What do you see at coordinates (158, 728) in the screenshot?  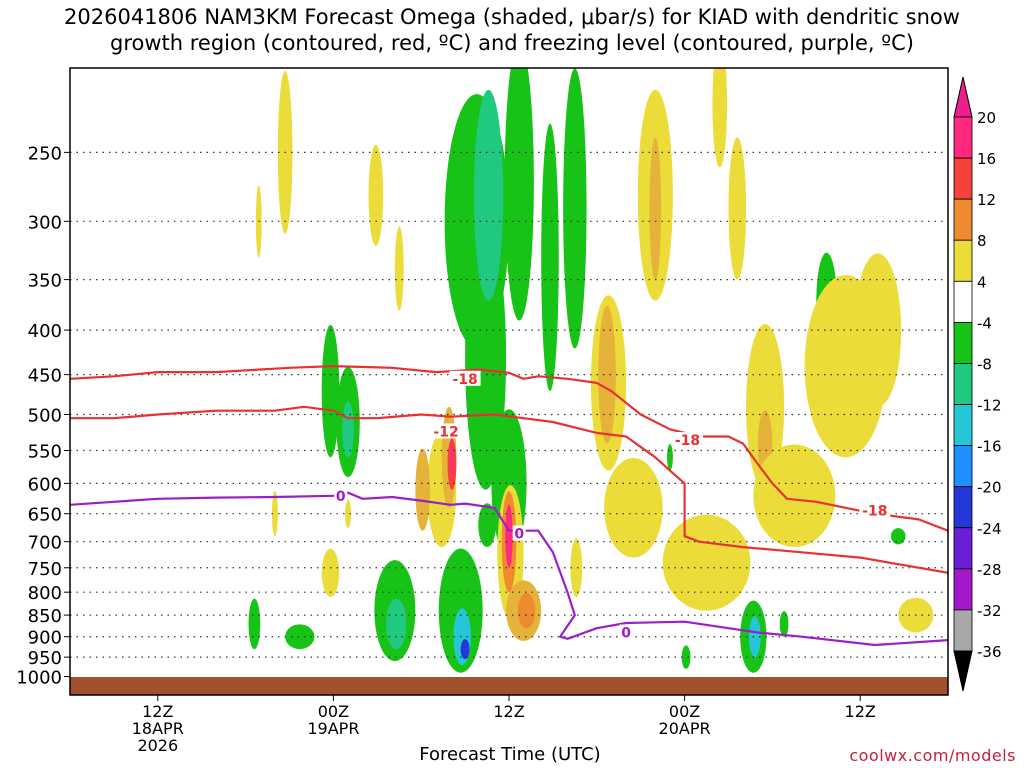 I see `x-tick-label-0-1: 18APR` at bounding box center [158, 728].